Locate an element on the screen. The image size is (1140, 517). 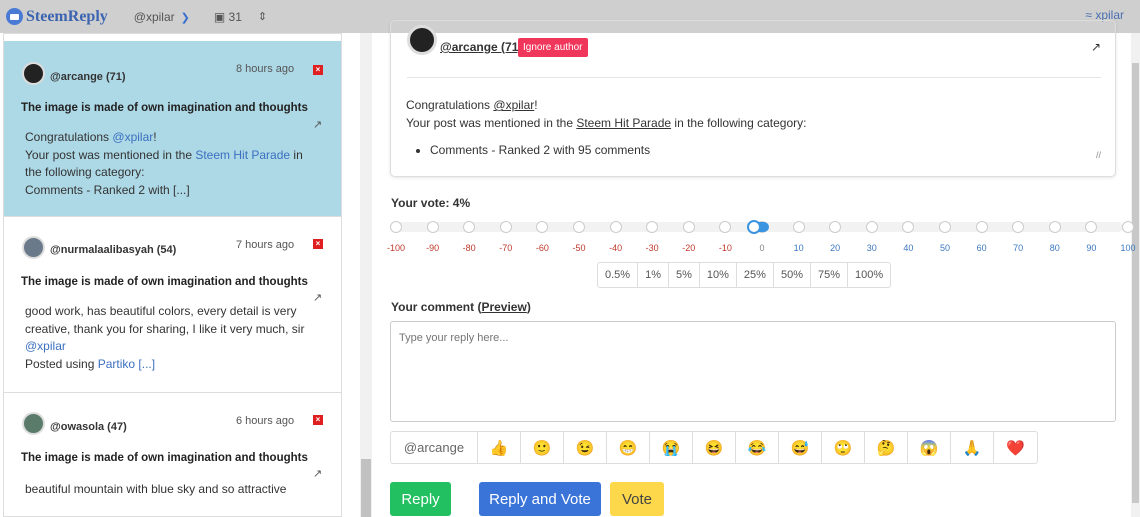
vote-tick-label: 40 is located at coordinates (908, 248).